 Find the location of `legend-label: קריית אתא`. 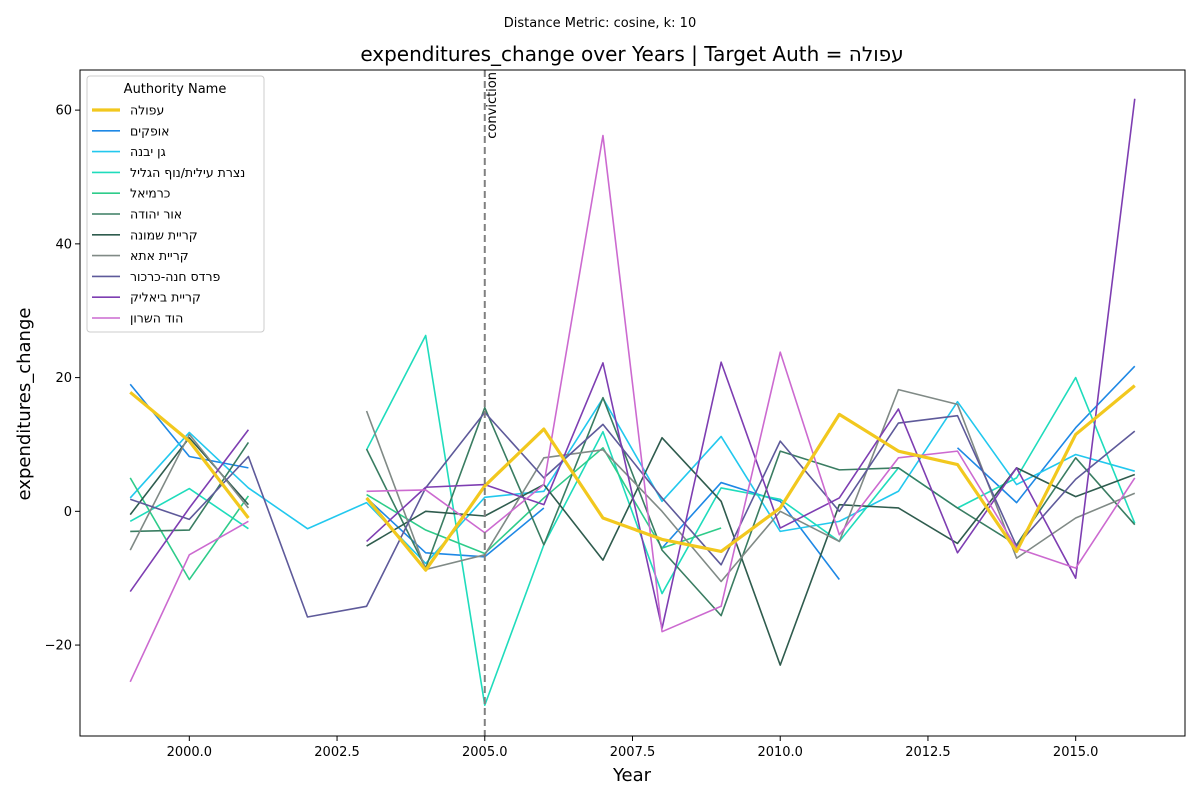

legend-label: קריית אתא is located at coordinates (159, 255).